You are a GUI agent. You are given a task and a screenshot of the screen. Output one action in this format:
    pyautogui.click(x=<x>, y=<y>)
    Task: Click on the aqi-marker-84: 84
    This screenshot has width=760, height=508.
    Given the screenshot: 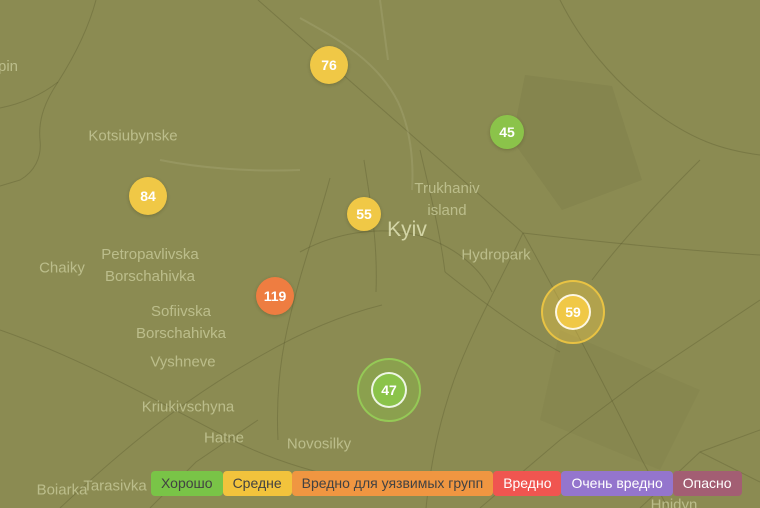 What is the action you would take?
    pyautogui.click(x=148, y=196)
    